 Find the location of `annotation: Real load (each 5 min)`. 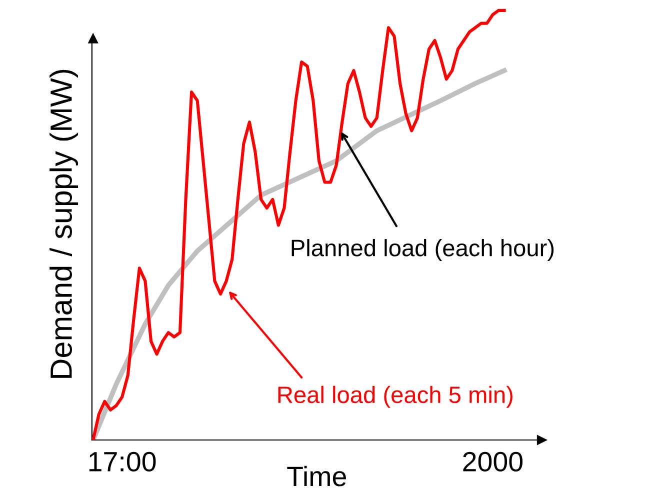

annotation: Real load (each 5 min) is located at coordinates (395, 397).